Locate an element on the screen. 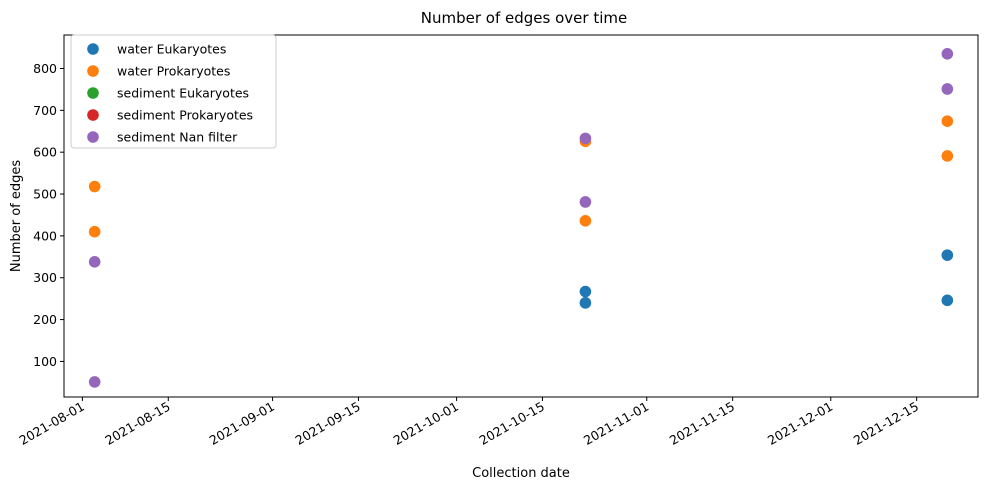 The width and height of the screenshot is (989, 490). y-tick-label: 700 is located at coordinates (45, 110).